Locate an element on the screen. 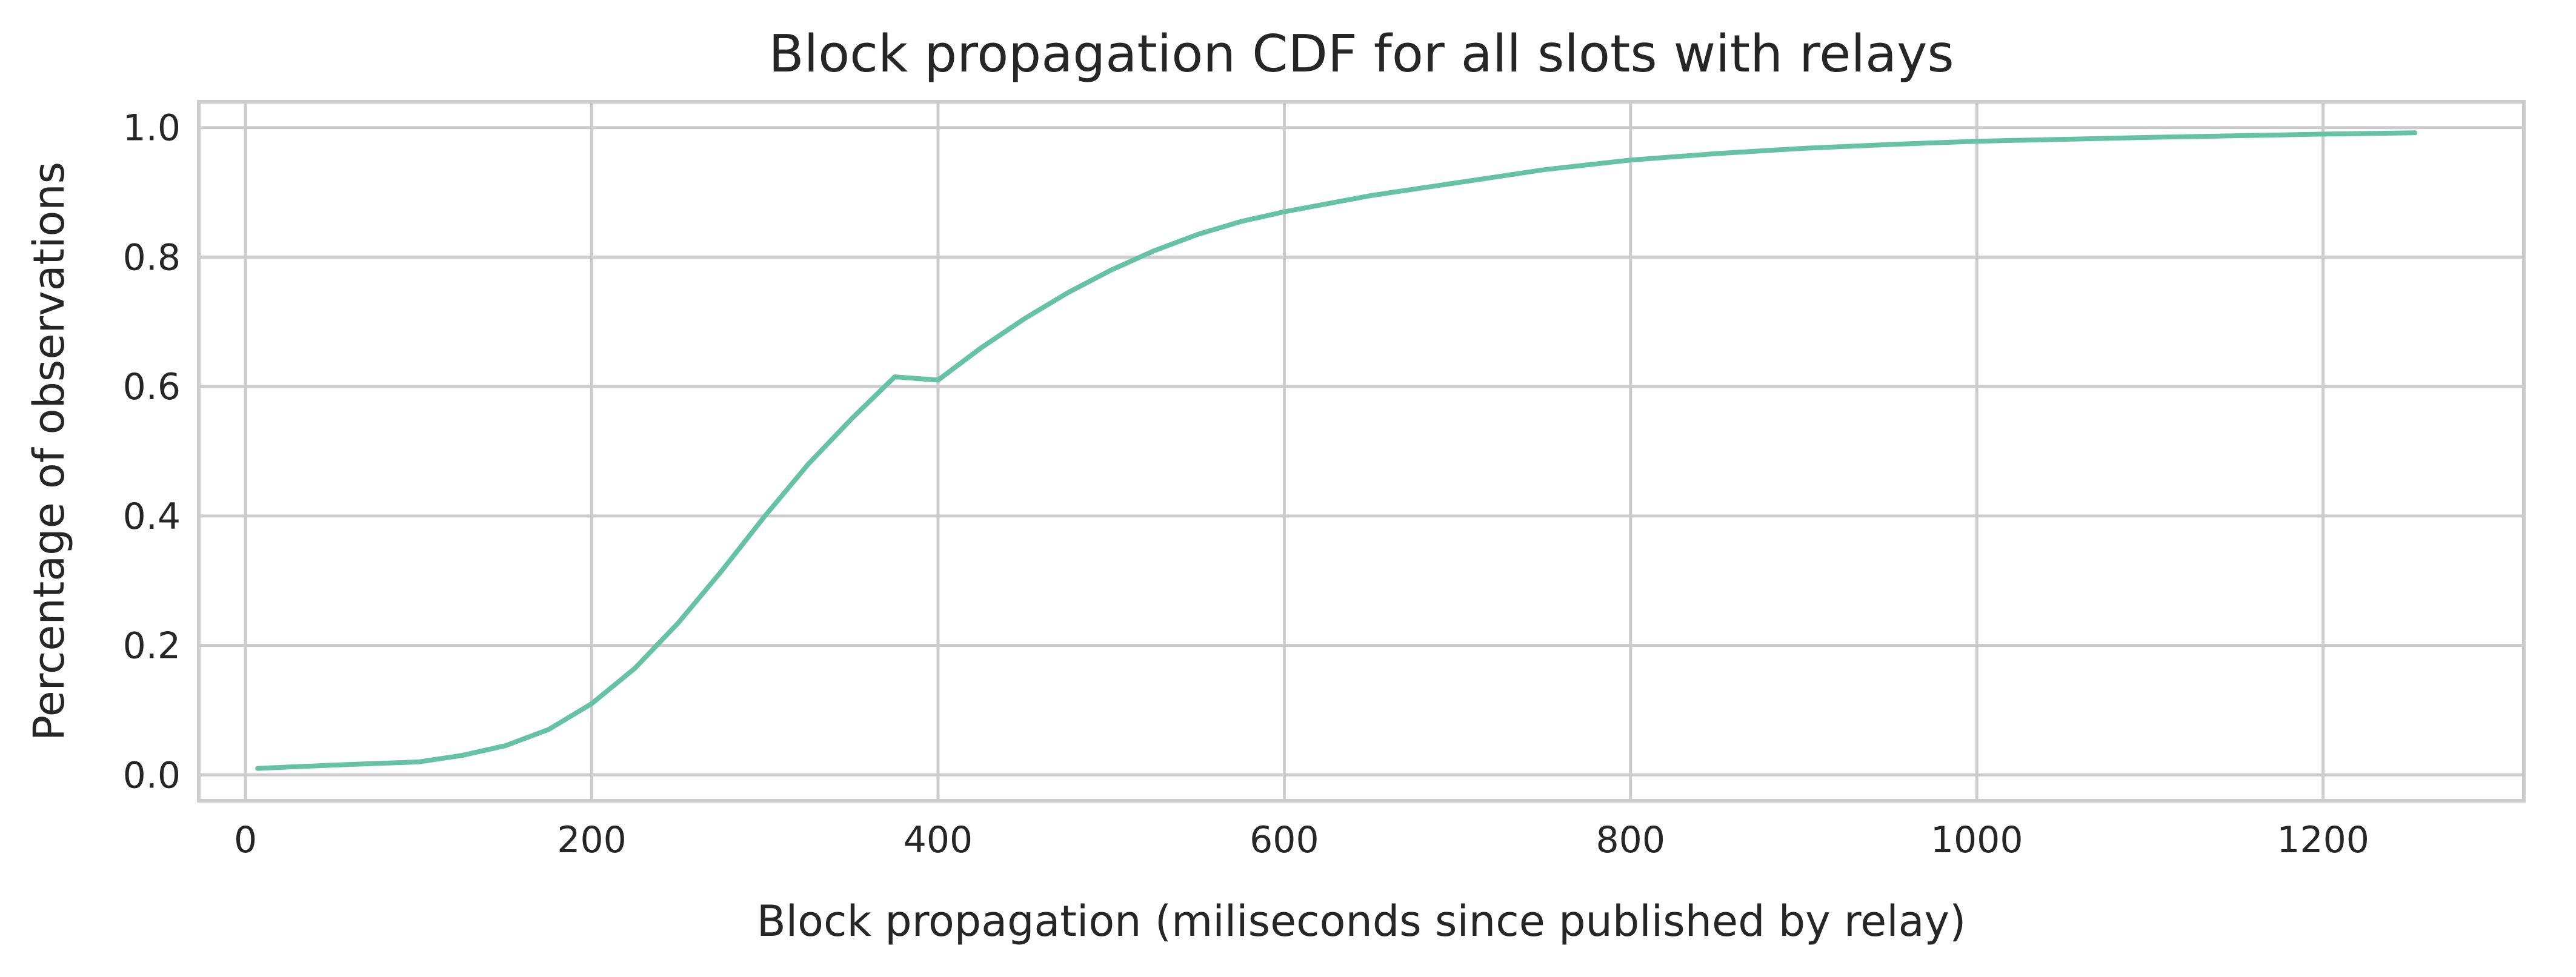 The width and height of the screenshot is (2576, 977). x-tick-label: 1200 is located at coordinates (2323, 840).